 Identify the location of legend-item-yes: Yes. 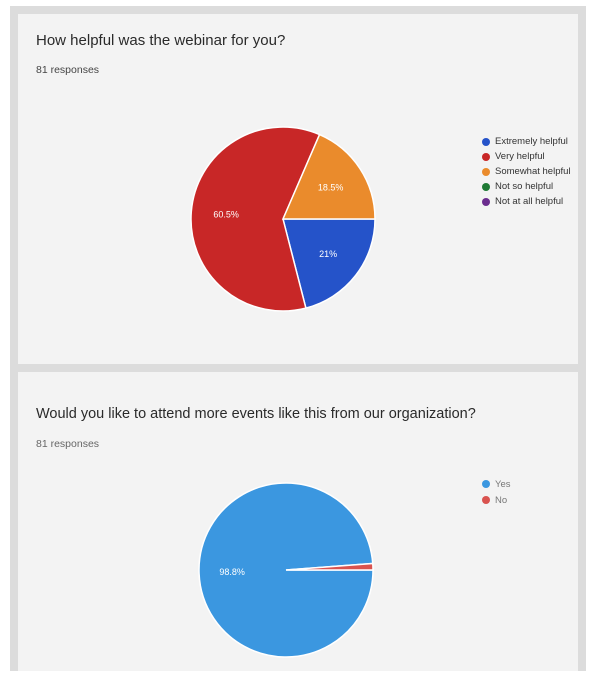
(496, 484).